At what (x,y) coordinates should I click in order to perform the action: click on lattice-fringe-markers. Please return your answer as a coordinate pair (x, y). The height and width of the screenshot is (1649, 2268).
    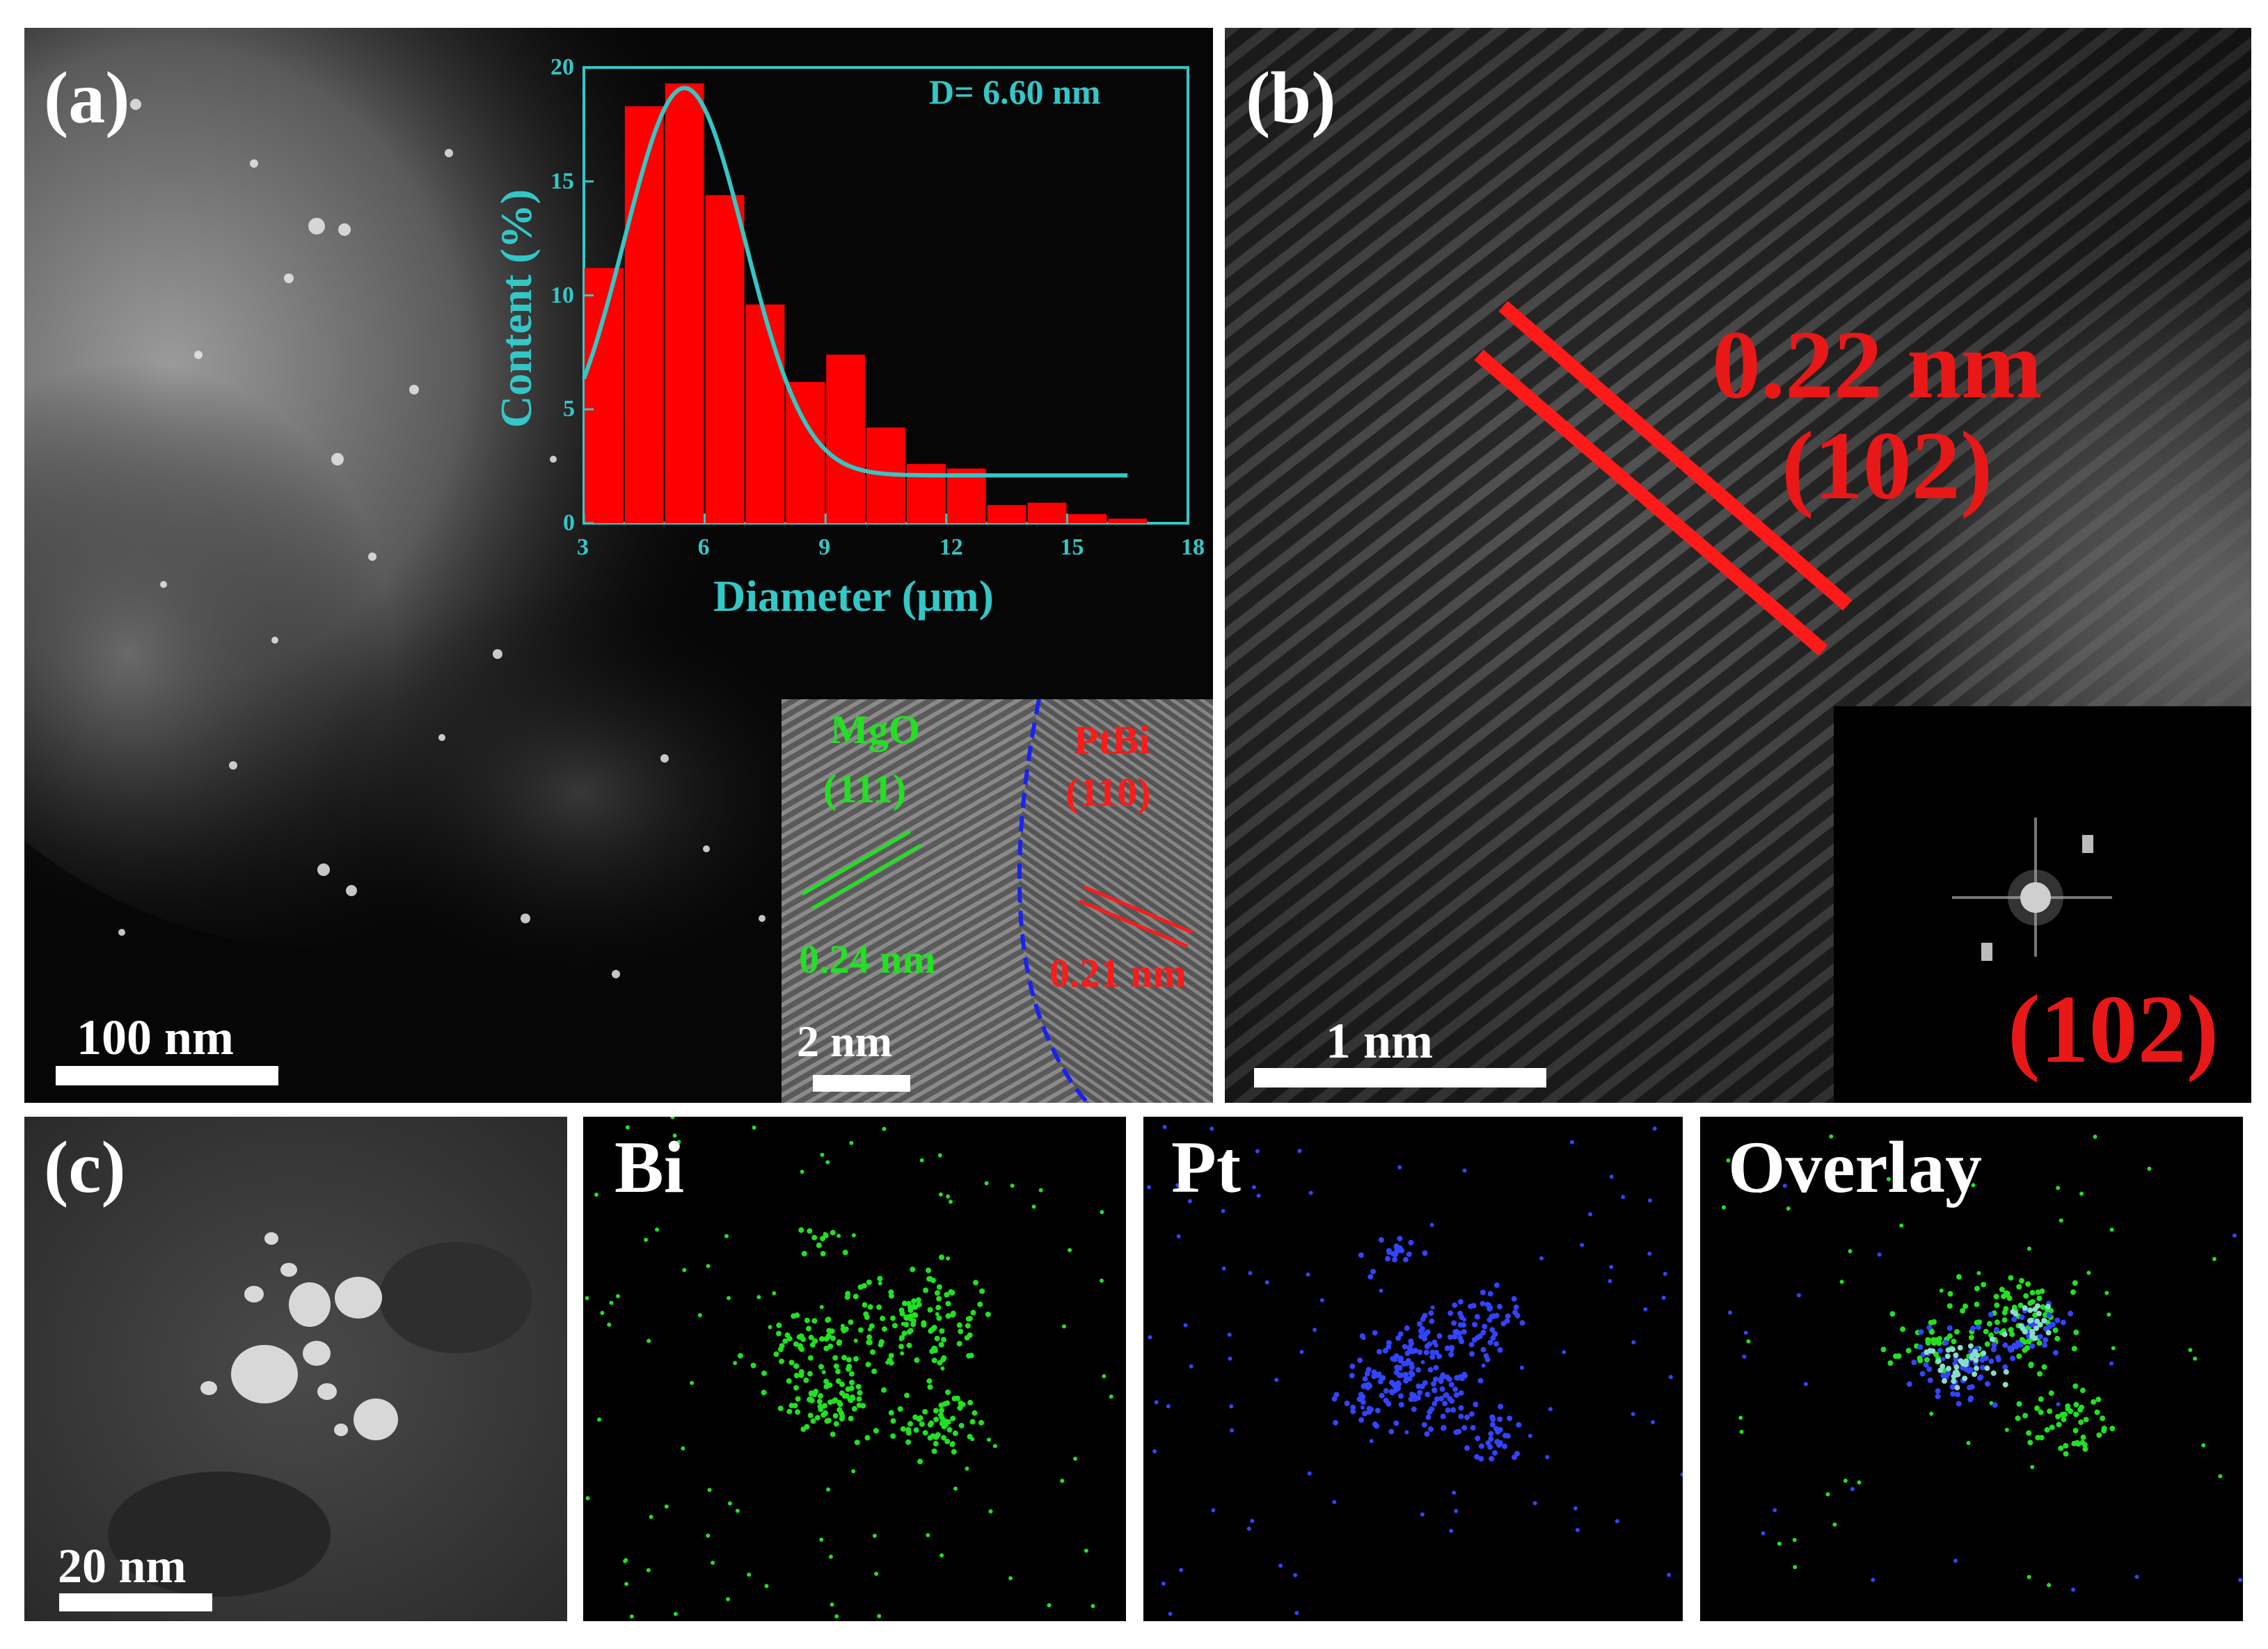
    Looking at the image, I should click on (1663, 478).